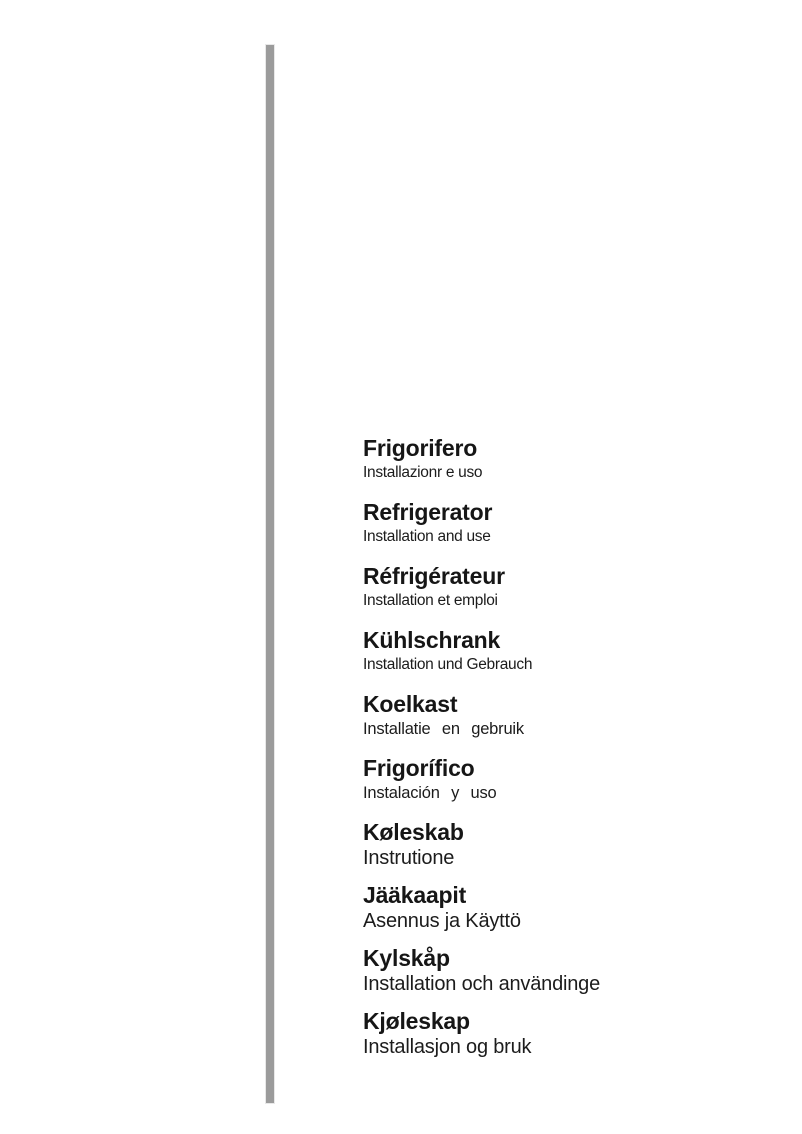  Describe the element at coordinates (413, 832) in the screenshot. I see `product-title-danish: Køleskab` at that location.